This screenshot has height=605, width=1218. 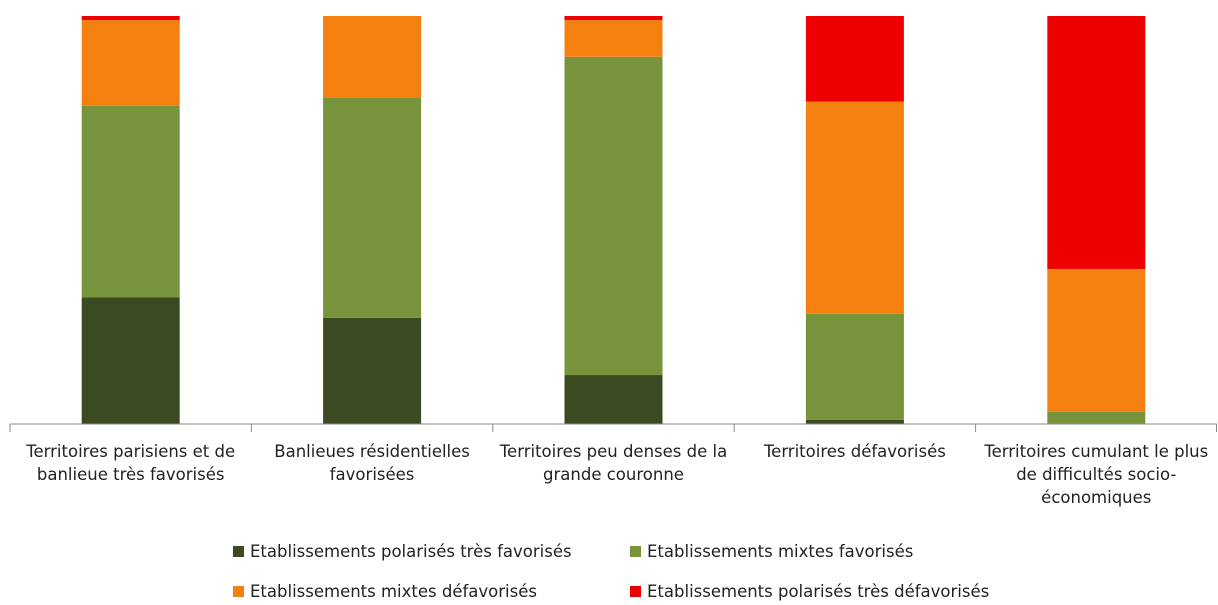 What do you see at coordinates (372, 463) in the screenshot?
I see `x-tick-label: Banlieues résidentielles favorisées` at bounding box center [372, 463].